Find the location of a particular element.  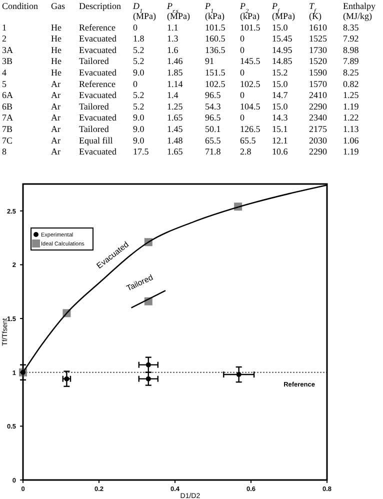

text: 7A is located at coordinates (8, 117).